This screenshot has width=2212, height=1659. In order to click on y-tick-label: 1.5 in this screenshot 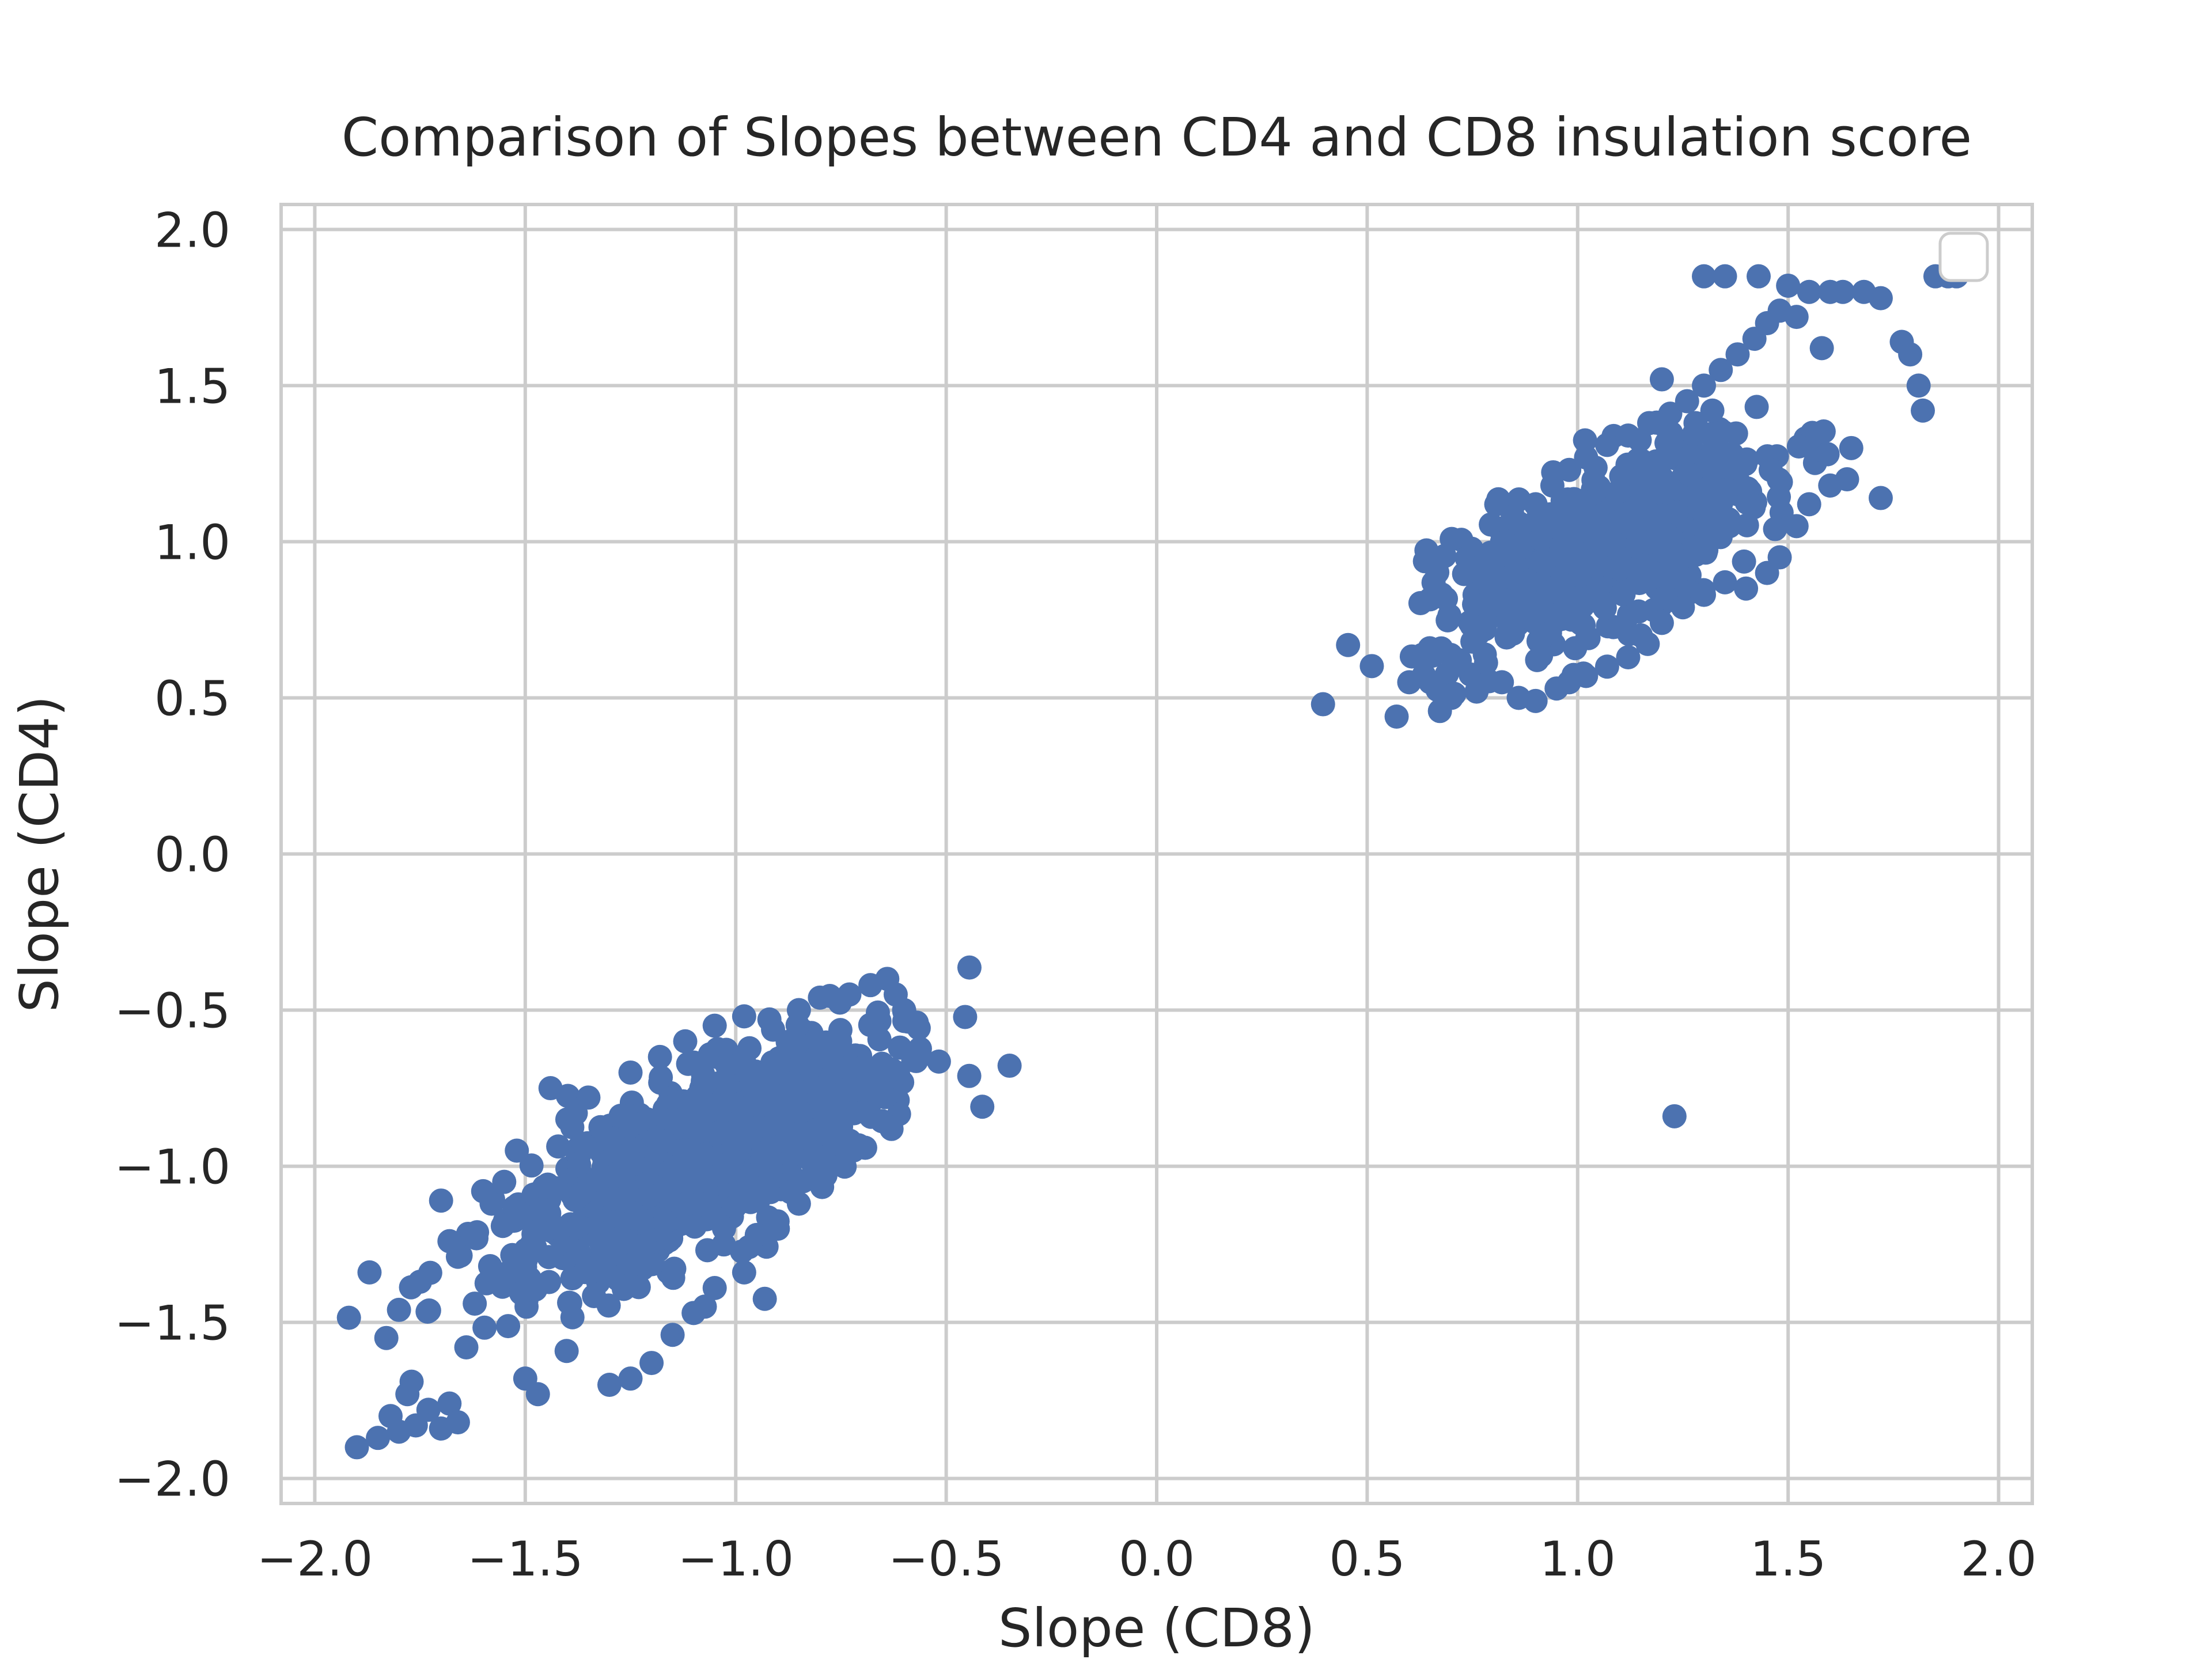, I will do `click(192, 386)`.